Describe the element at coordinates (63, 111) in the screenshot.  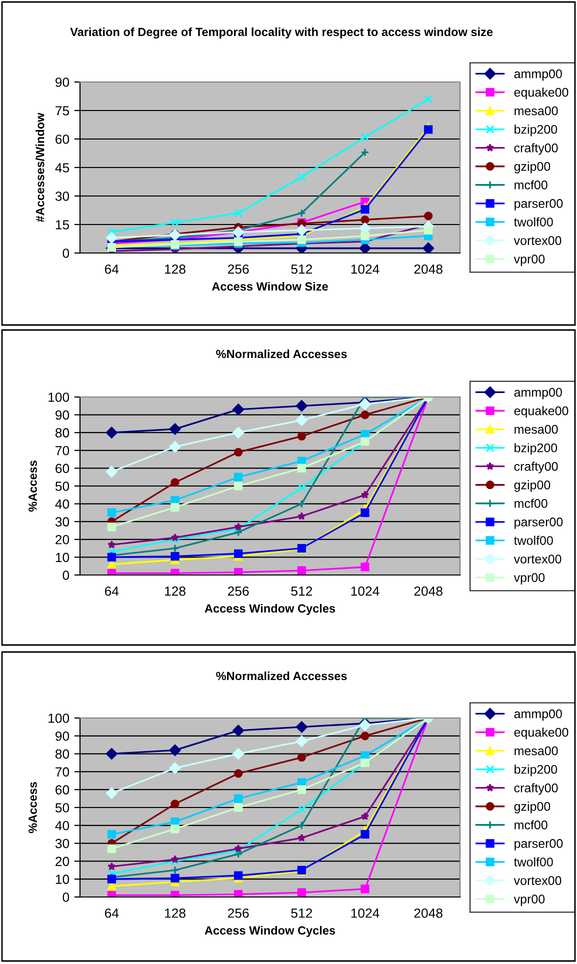
I see `y-tick-label: 75` at that location.